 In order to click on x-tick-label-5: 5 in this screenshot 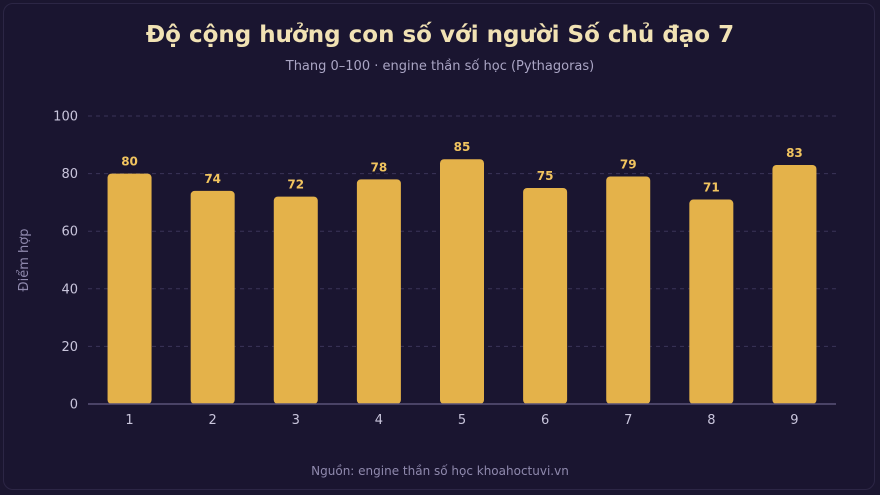, I will do `click(462, 420)`.